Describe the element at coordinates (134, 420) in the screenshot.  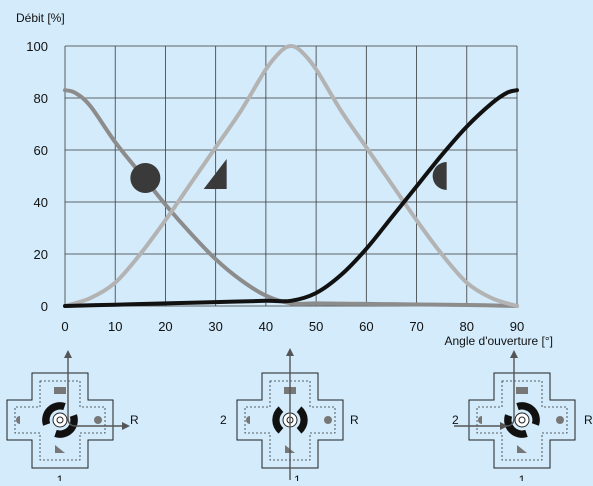
I see `valve-1-right-label: R` at that location.